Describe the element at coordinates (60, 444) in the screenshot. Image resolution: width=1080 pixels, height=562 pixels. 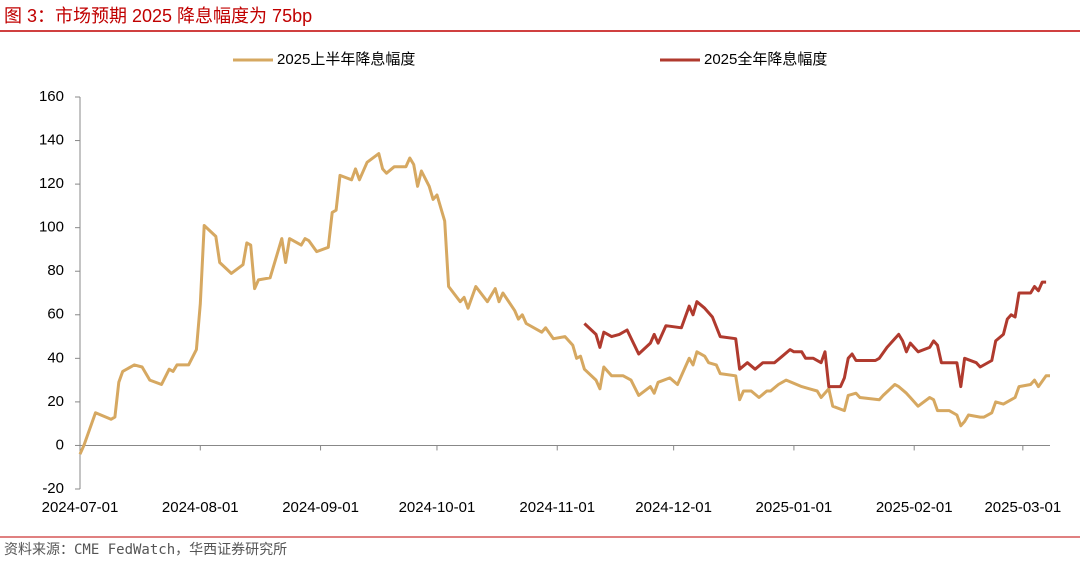
I see `y-tick-label: 0` at that location.